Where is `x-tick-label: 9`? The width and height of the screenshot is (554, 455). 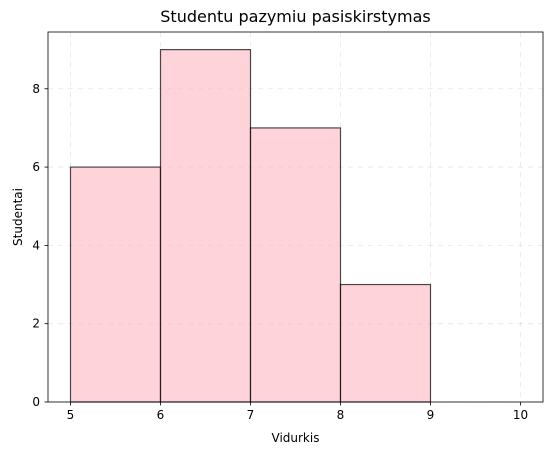
x-tick-label: 9 is located at coordinates (431, 415).